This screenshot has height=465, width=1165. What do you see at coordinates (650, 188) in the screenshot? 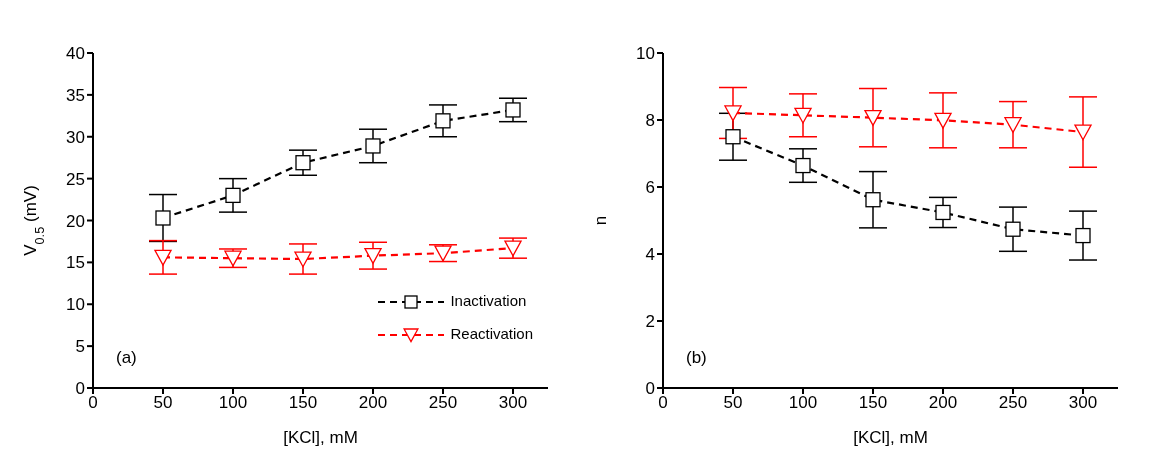
I see `y-tick-label: 6` at bounding box center [650, 188].